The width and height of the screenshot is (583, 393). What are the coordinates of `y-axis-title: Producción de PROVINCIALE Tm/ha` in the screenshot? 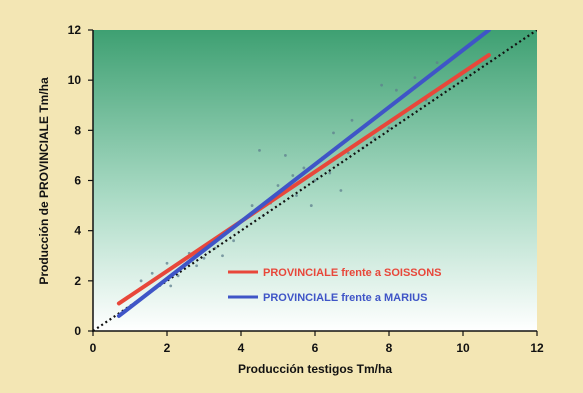 It's located at (44, 181).